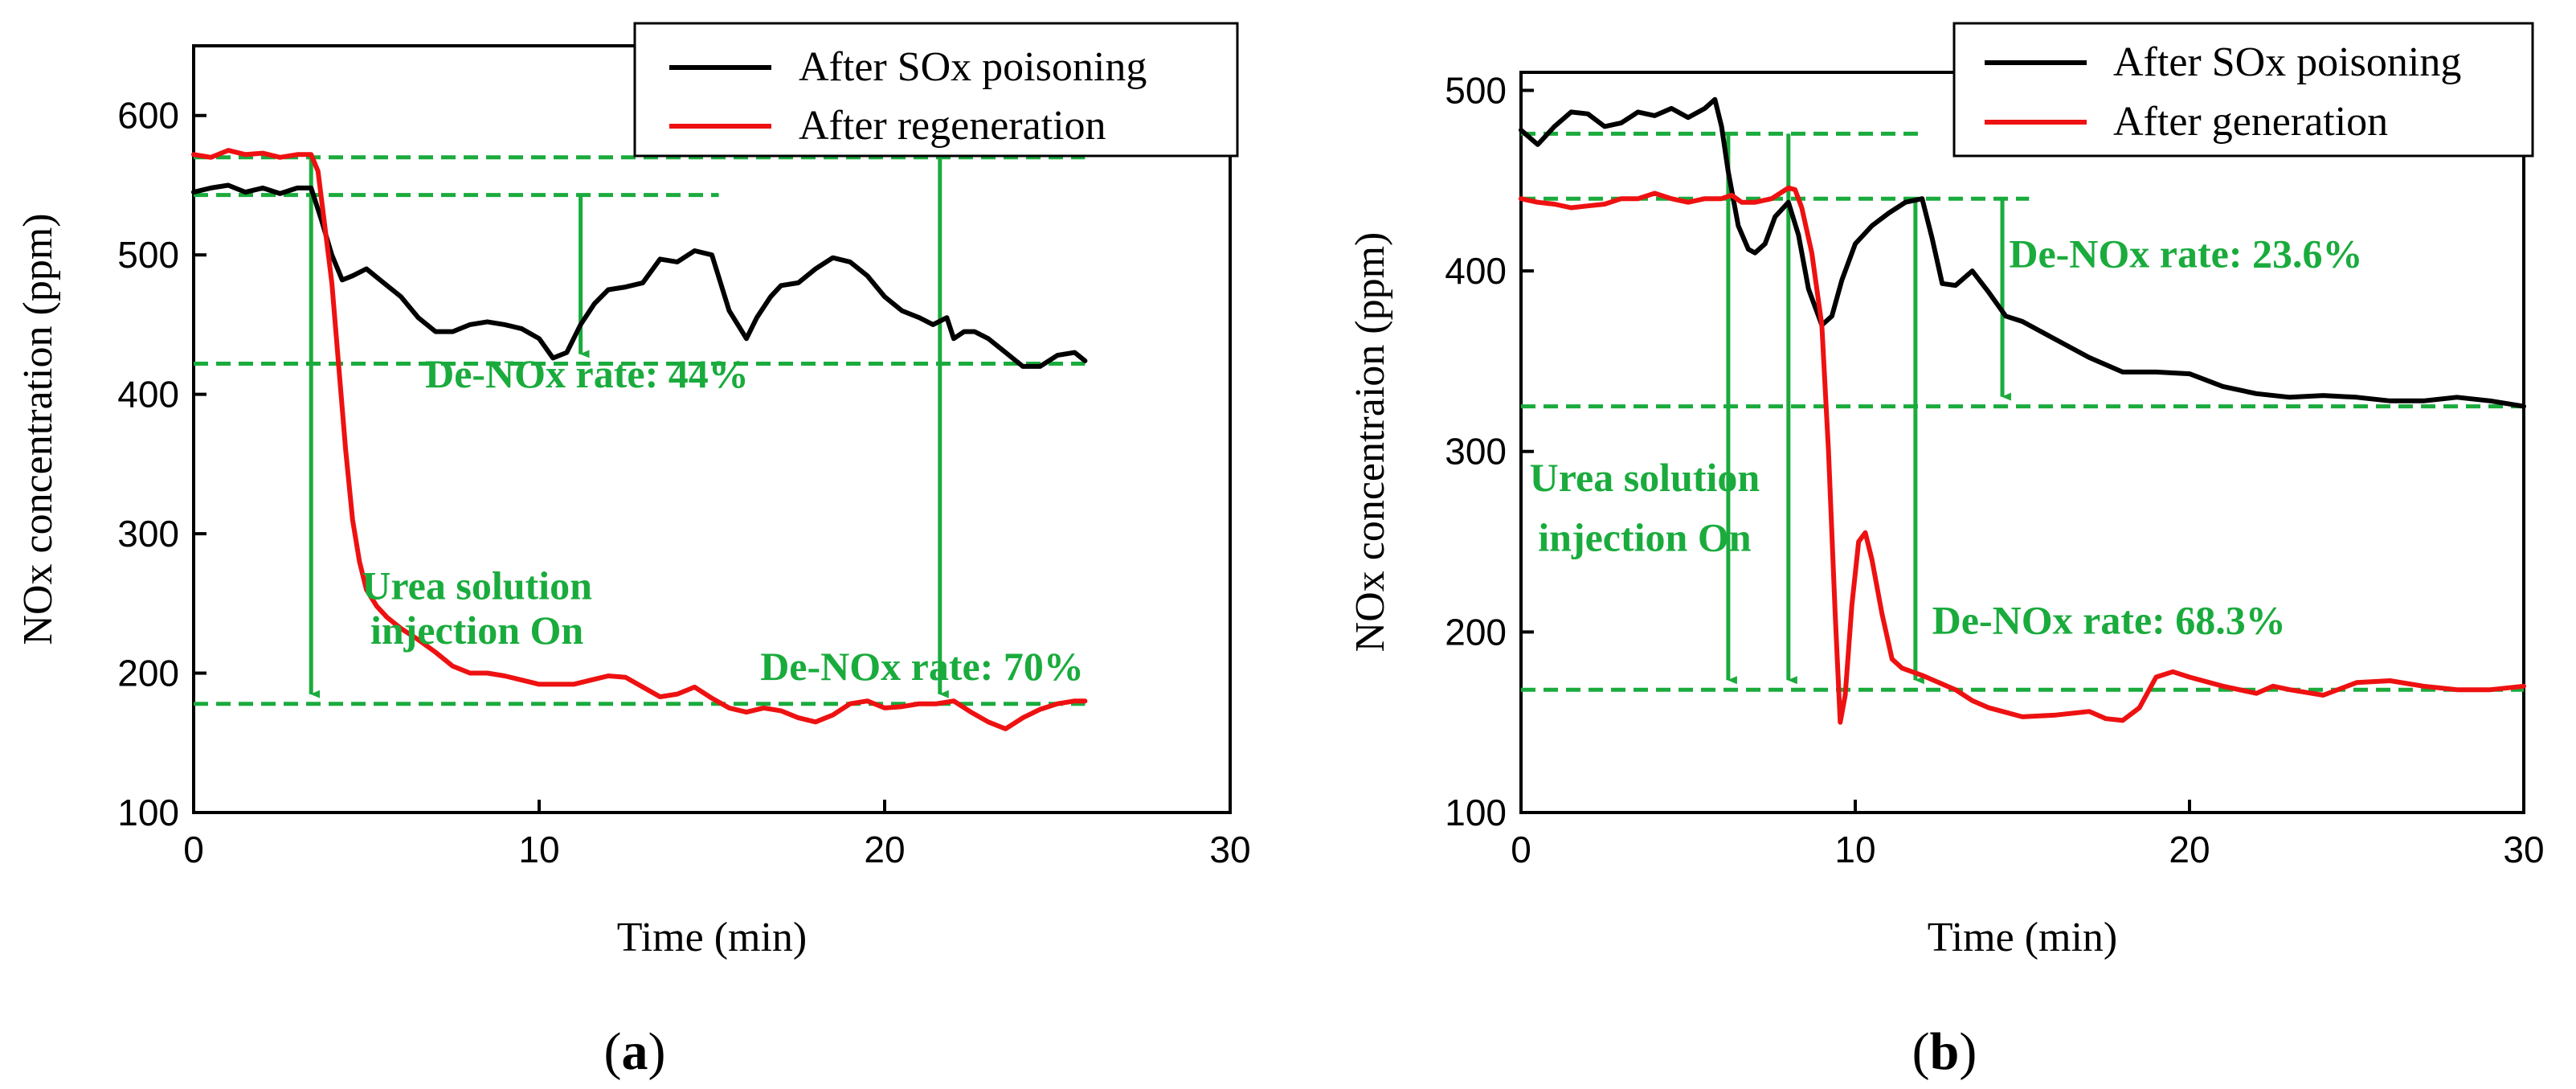  I want to click on panel-label-b: (b), so click(1944, 1052).